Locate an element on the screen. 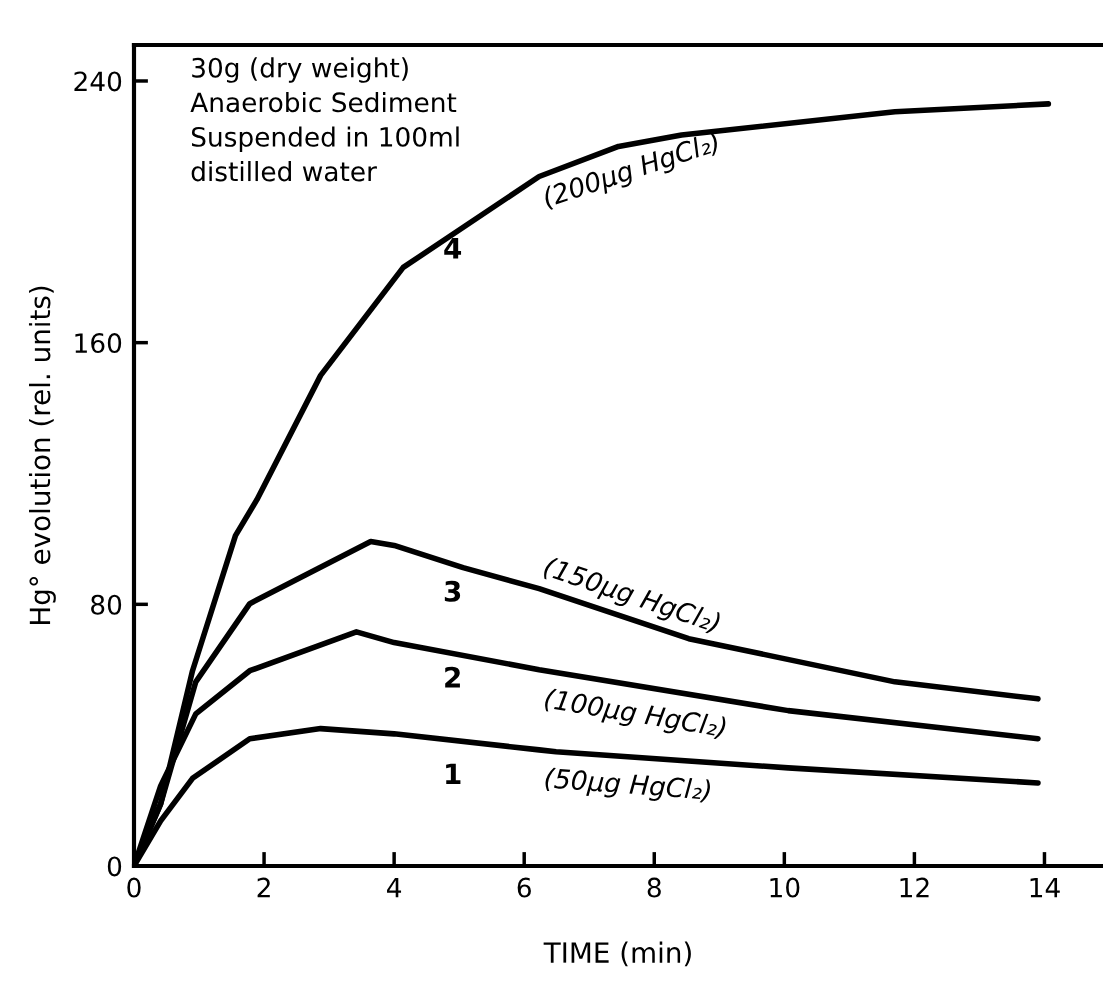 The image size is (1103, 983). x-tick-label: 14 is located at coordinates (1045, 887).